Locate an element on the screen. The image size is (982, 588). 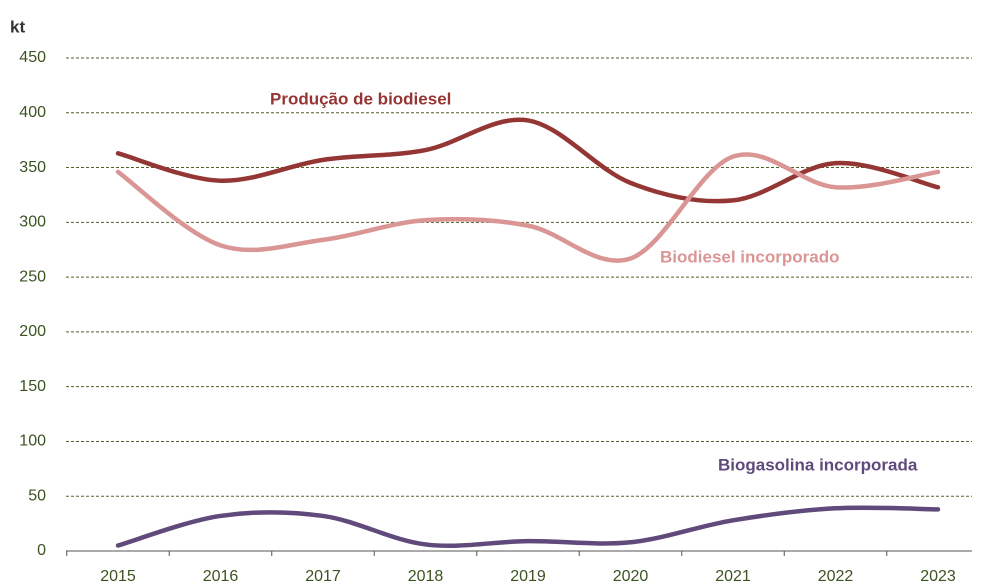
y-tick-label: 0 is located at coordinates (41, 550).